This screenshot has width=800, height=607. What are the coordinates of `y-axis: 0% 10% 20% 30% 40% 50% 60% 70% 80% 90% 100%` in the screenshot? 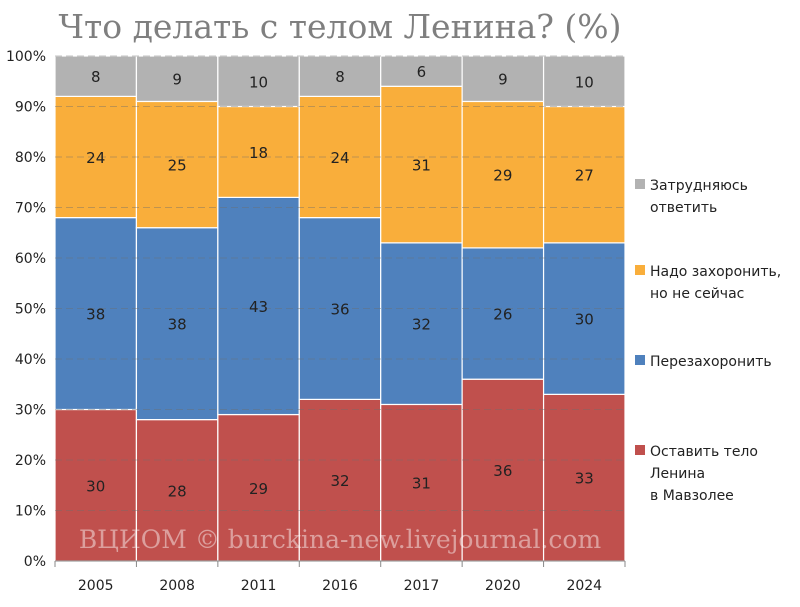 It's located at (31, 309).